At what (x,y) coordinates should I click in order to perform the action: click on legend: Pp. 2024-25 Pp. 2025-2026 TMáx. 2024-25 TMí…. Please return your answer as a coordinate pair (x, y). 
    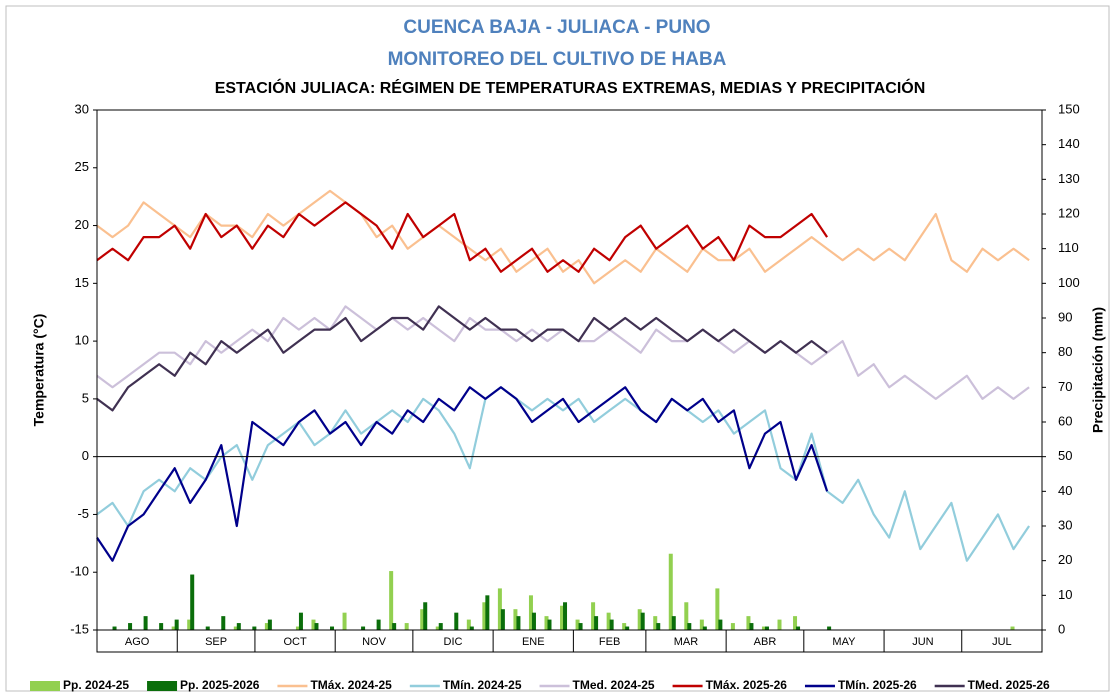
    Looking at the image, I should click on (540, 685).